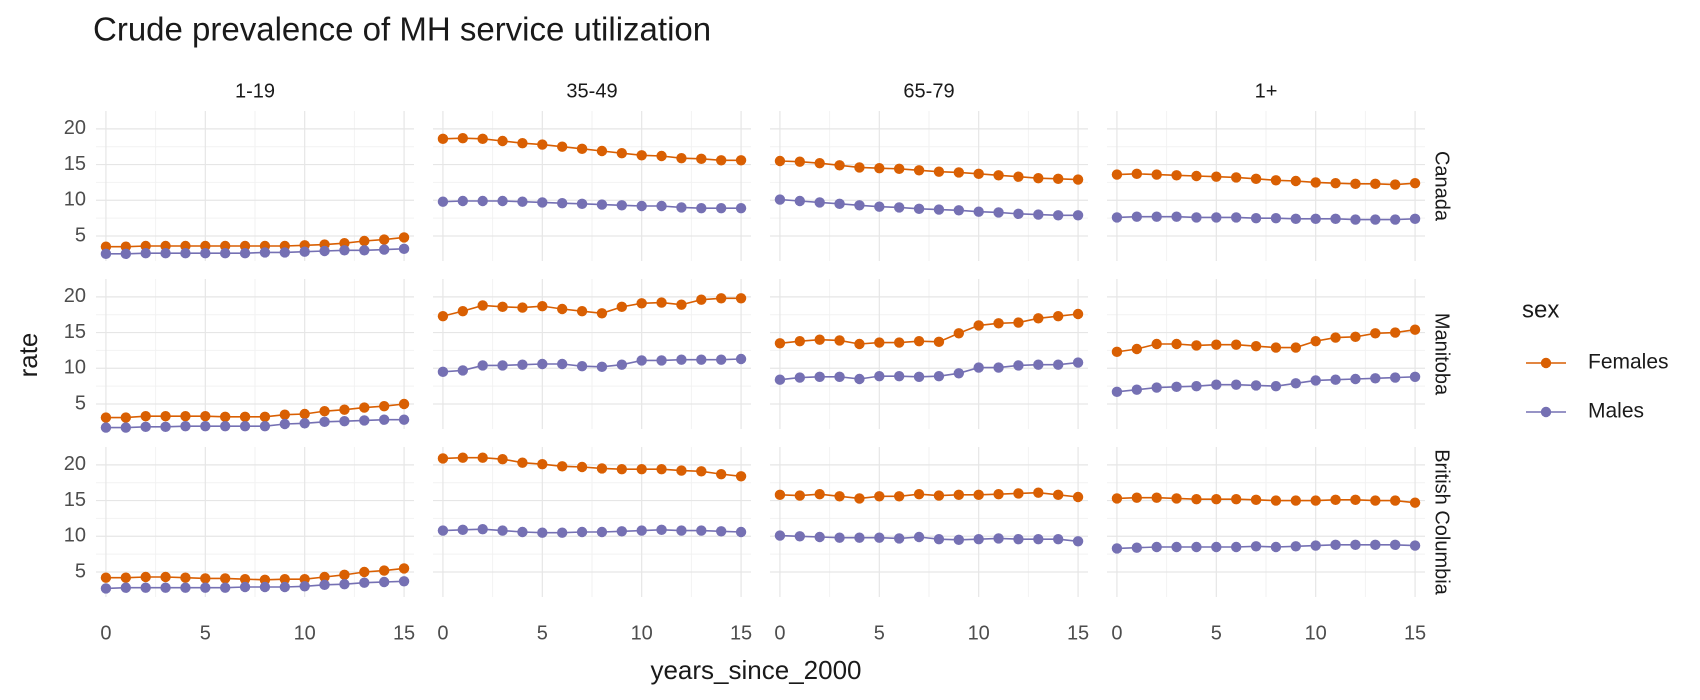  I want to click on x-tick-label: 5, so click(205, 633).